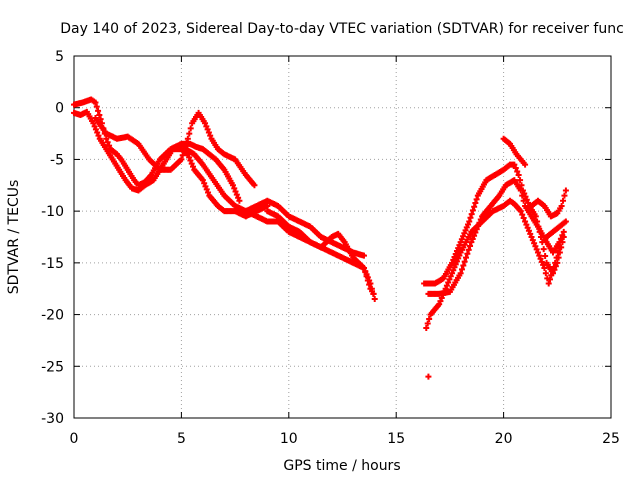 This screenshot has width=640, height=480. I want to click on y-tick-label: -25, so click(52, 367).